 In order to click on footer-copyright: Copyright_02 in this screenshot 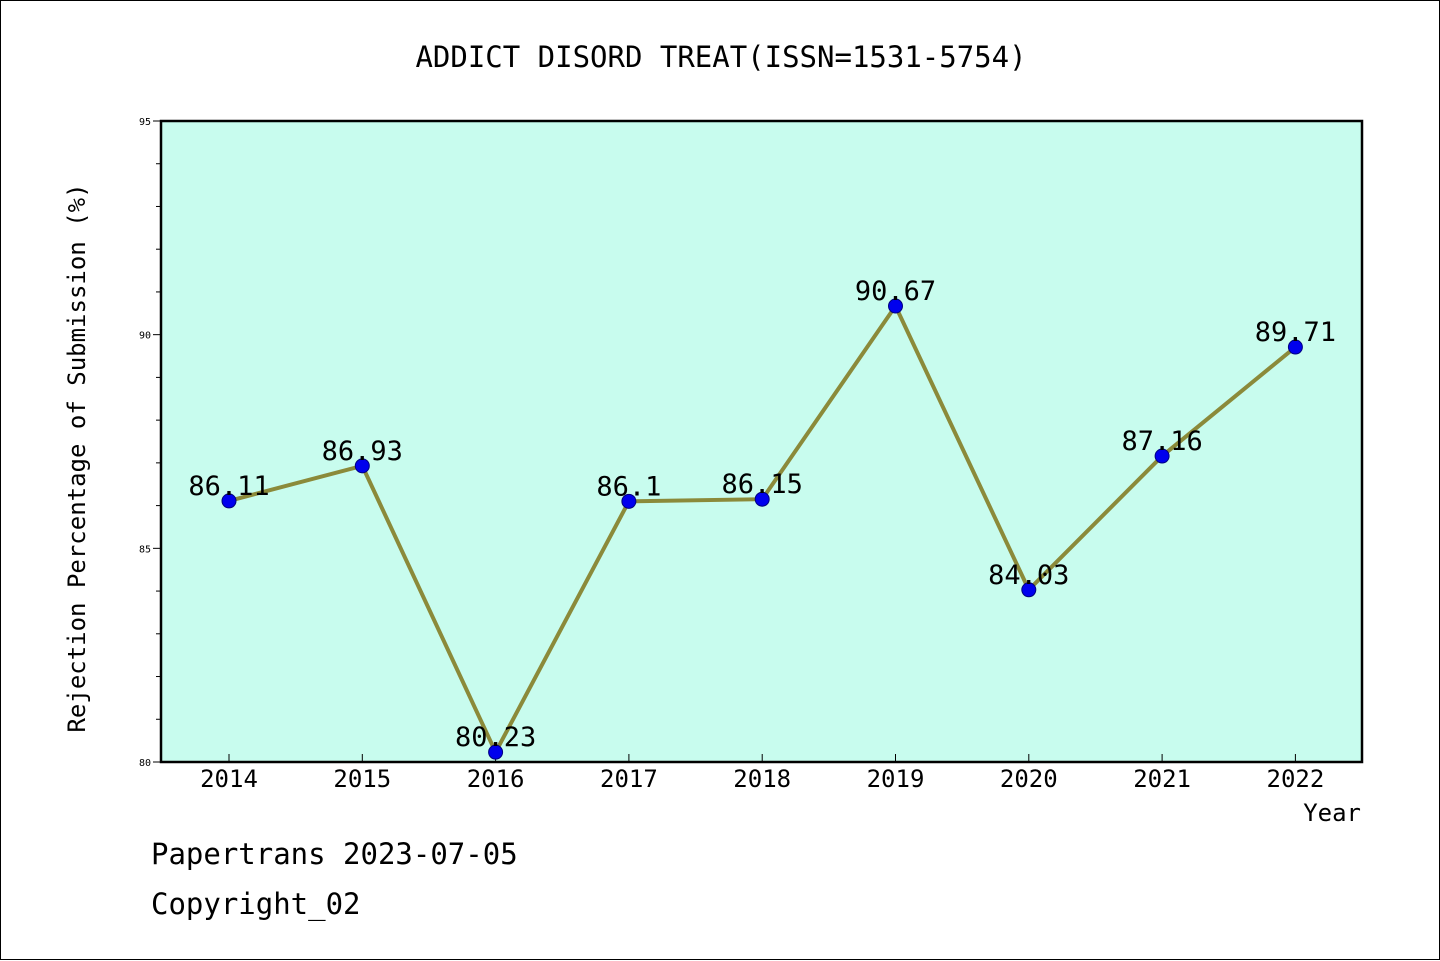, I will do `click(256, 904)`.